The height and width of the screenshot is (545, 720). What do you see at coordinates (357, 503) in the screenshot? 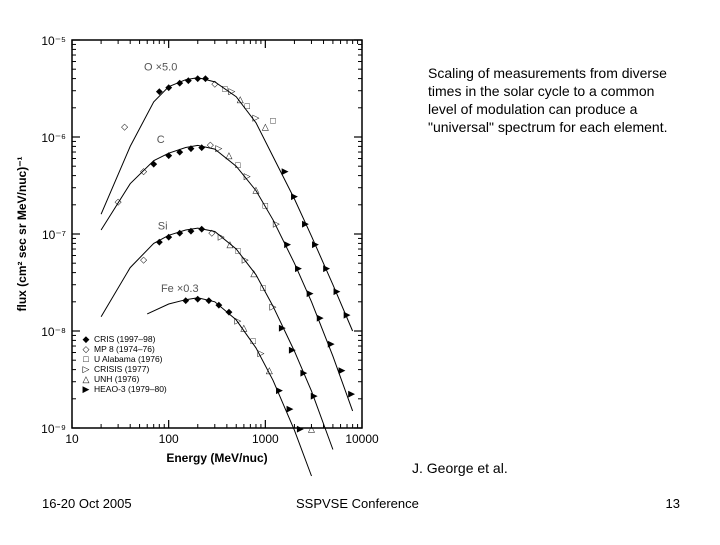
I see `footer-conference: SSPVSE Conference` at bounding box center [357, 503].